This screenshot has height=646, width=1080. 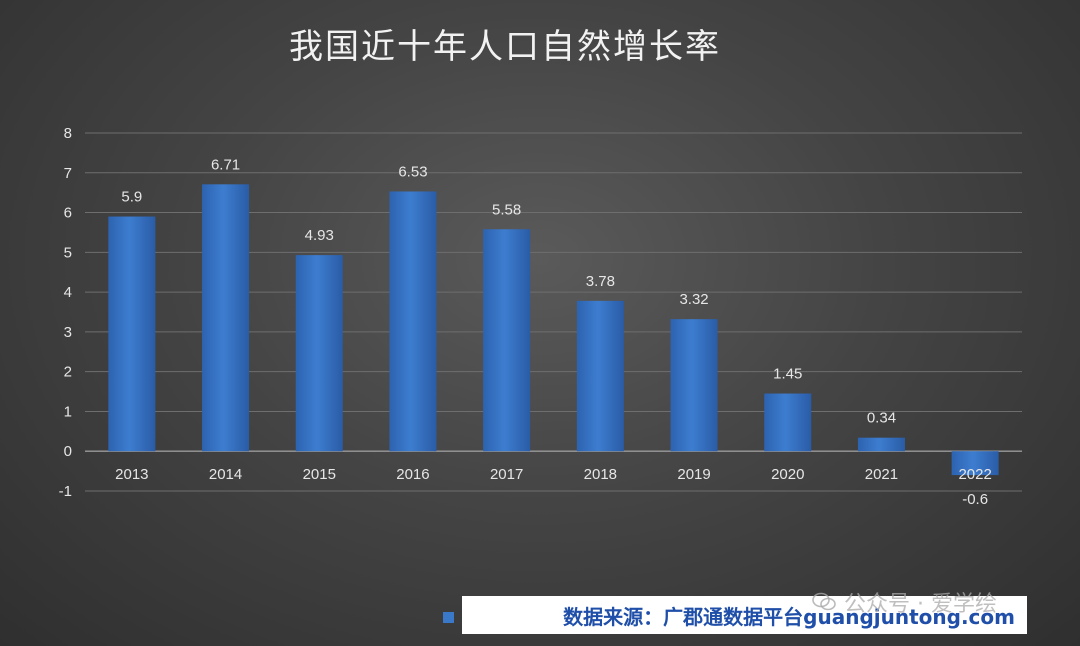 What do you see at coordinates (319, 474) in the screenshot?
I see `x-tick-label: 2015` at bounding box center [319, 474].